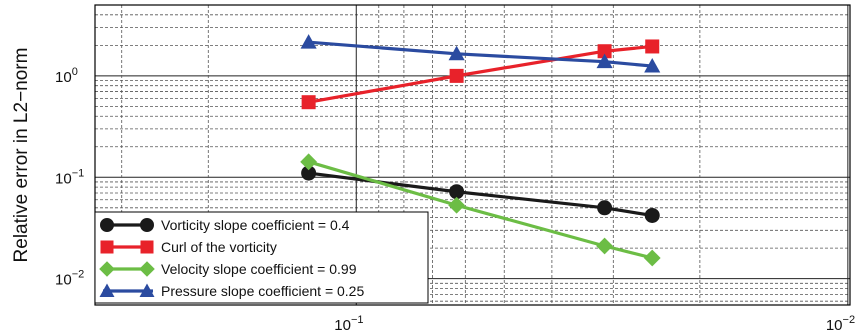 This screenshot has height=336, width=865. What do you see at coordinates (348, 324) in the screenshot?
I see `x-tick-label: 10⁻¹` at bounding box center [348, 324].